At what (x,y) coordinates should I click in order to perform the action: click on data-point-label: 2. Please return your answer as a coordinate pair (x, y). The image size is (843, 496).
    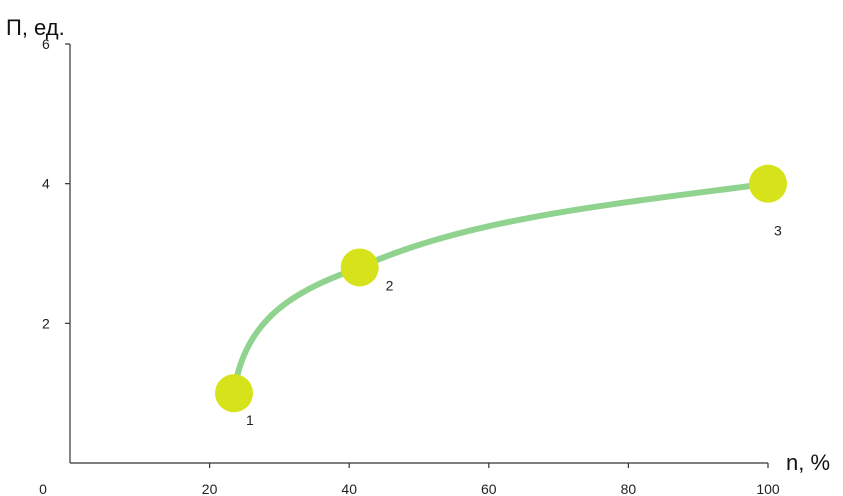
    Looking at the image, I should click on (390, 285).